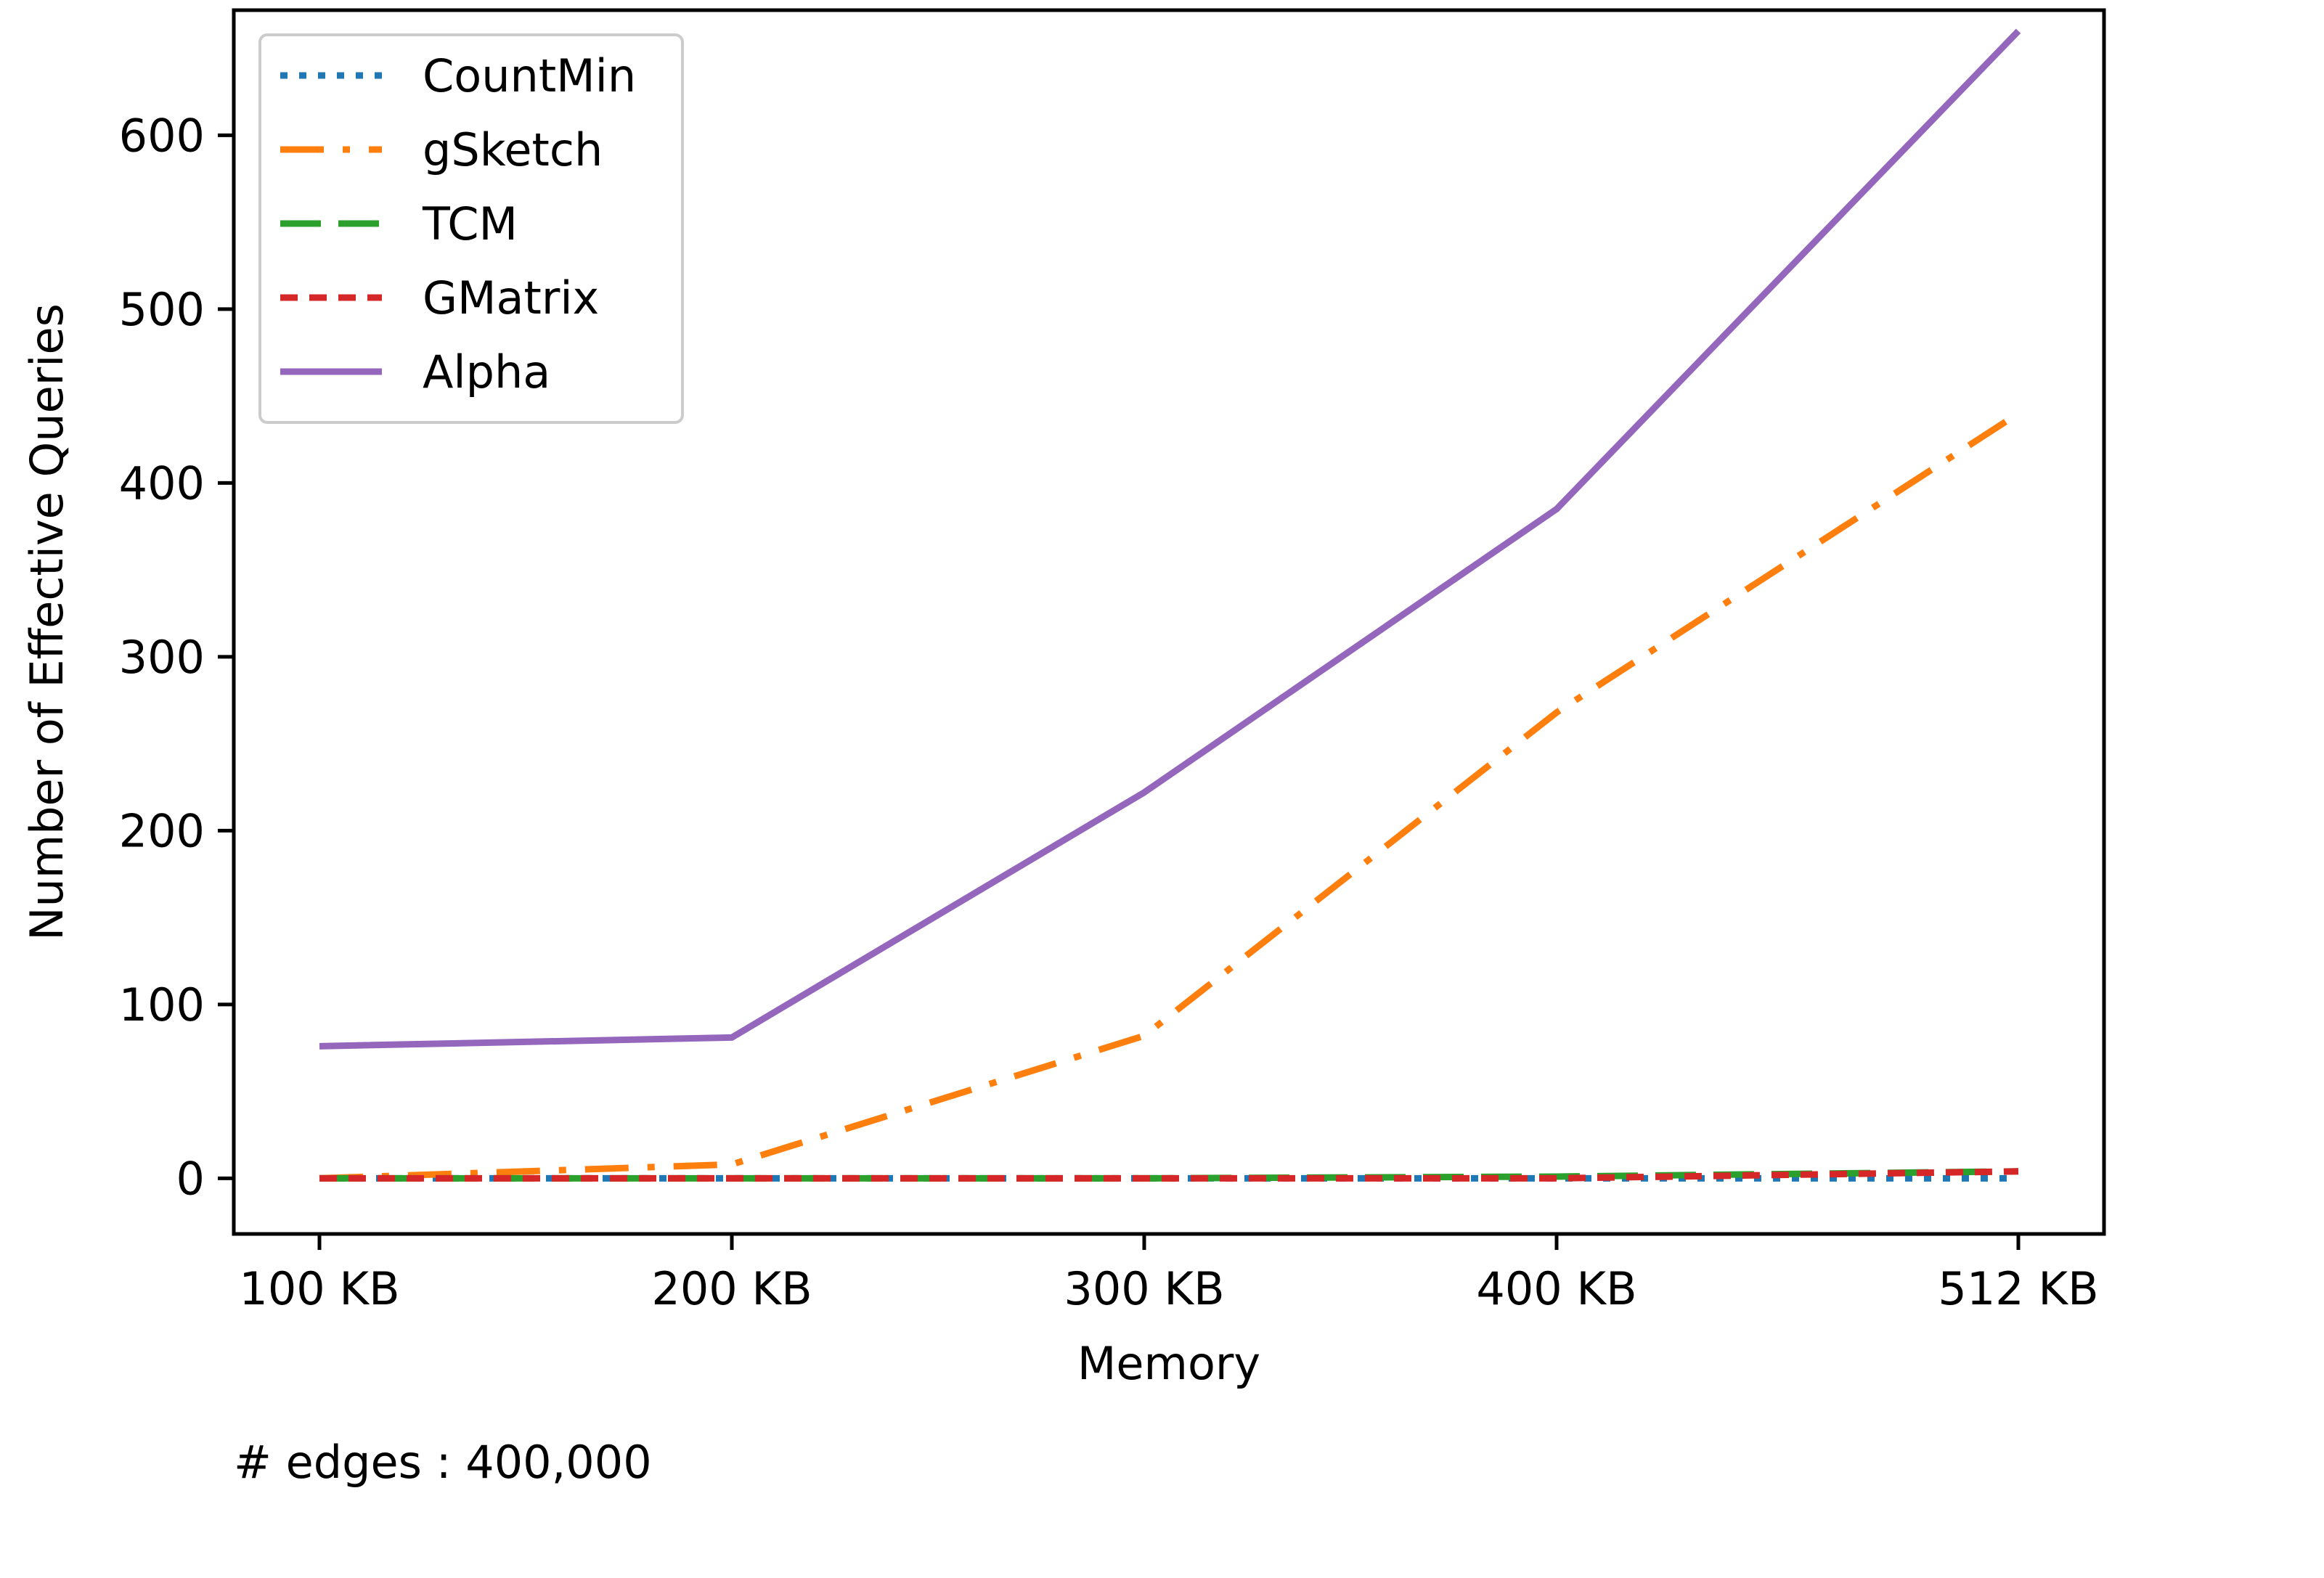 This screenshot has height=1578, width=2324. I want to click on edges-annotation: # edges : 400,000, so click(443, 1462).